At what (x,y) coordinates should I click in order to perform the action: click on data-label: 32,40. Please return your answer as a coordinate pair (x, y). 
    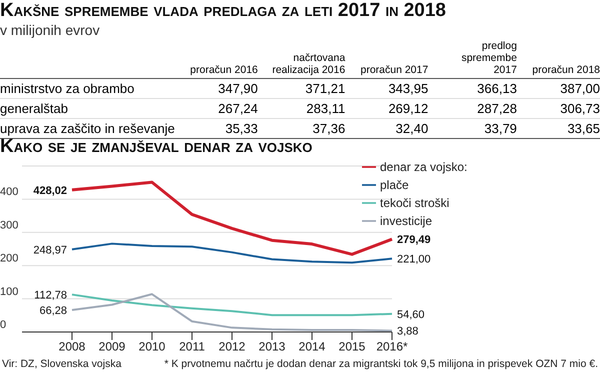
    Looking at the image, I should click on (411, 129).